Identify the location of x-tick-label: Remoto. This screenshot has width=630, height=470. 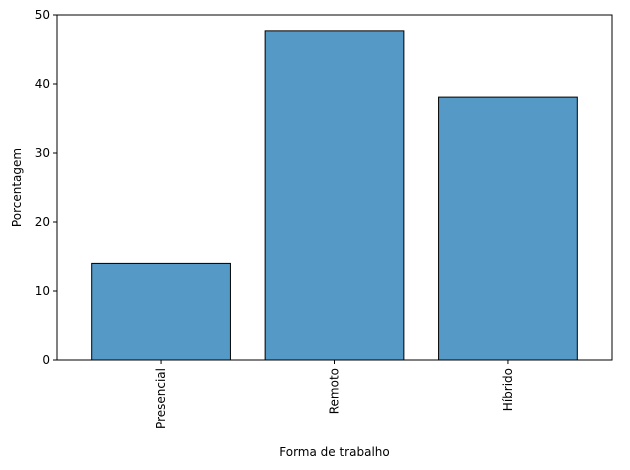
(335, 391).